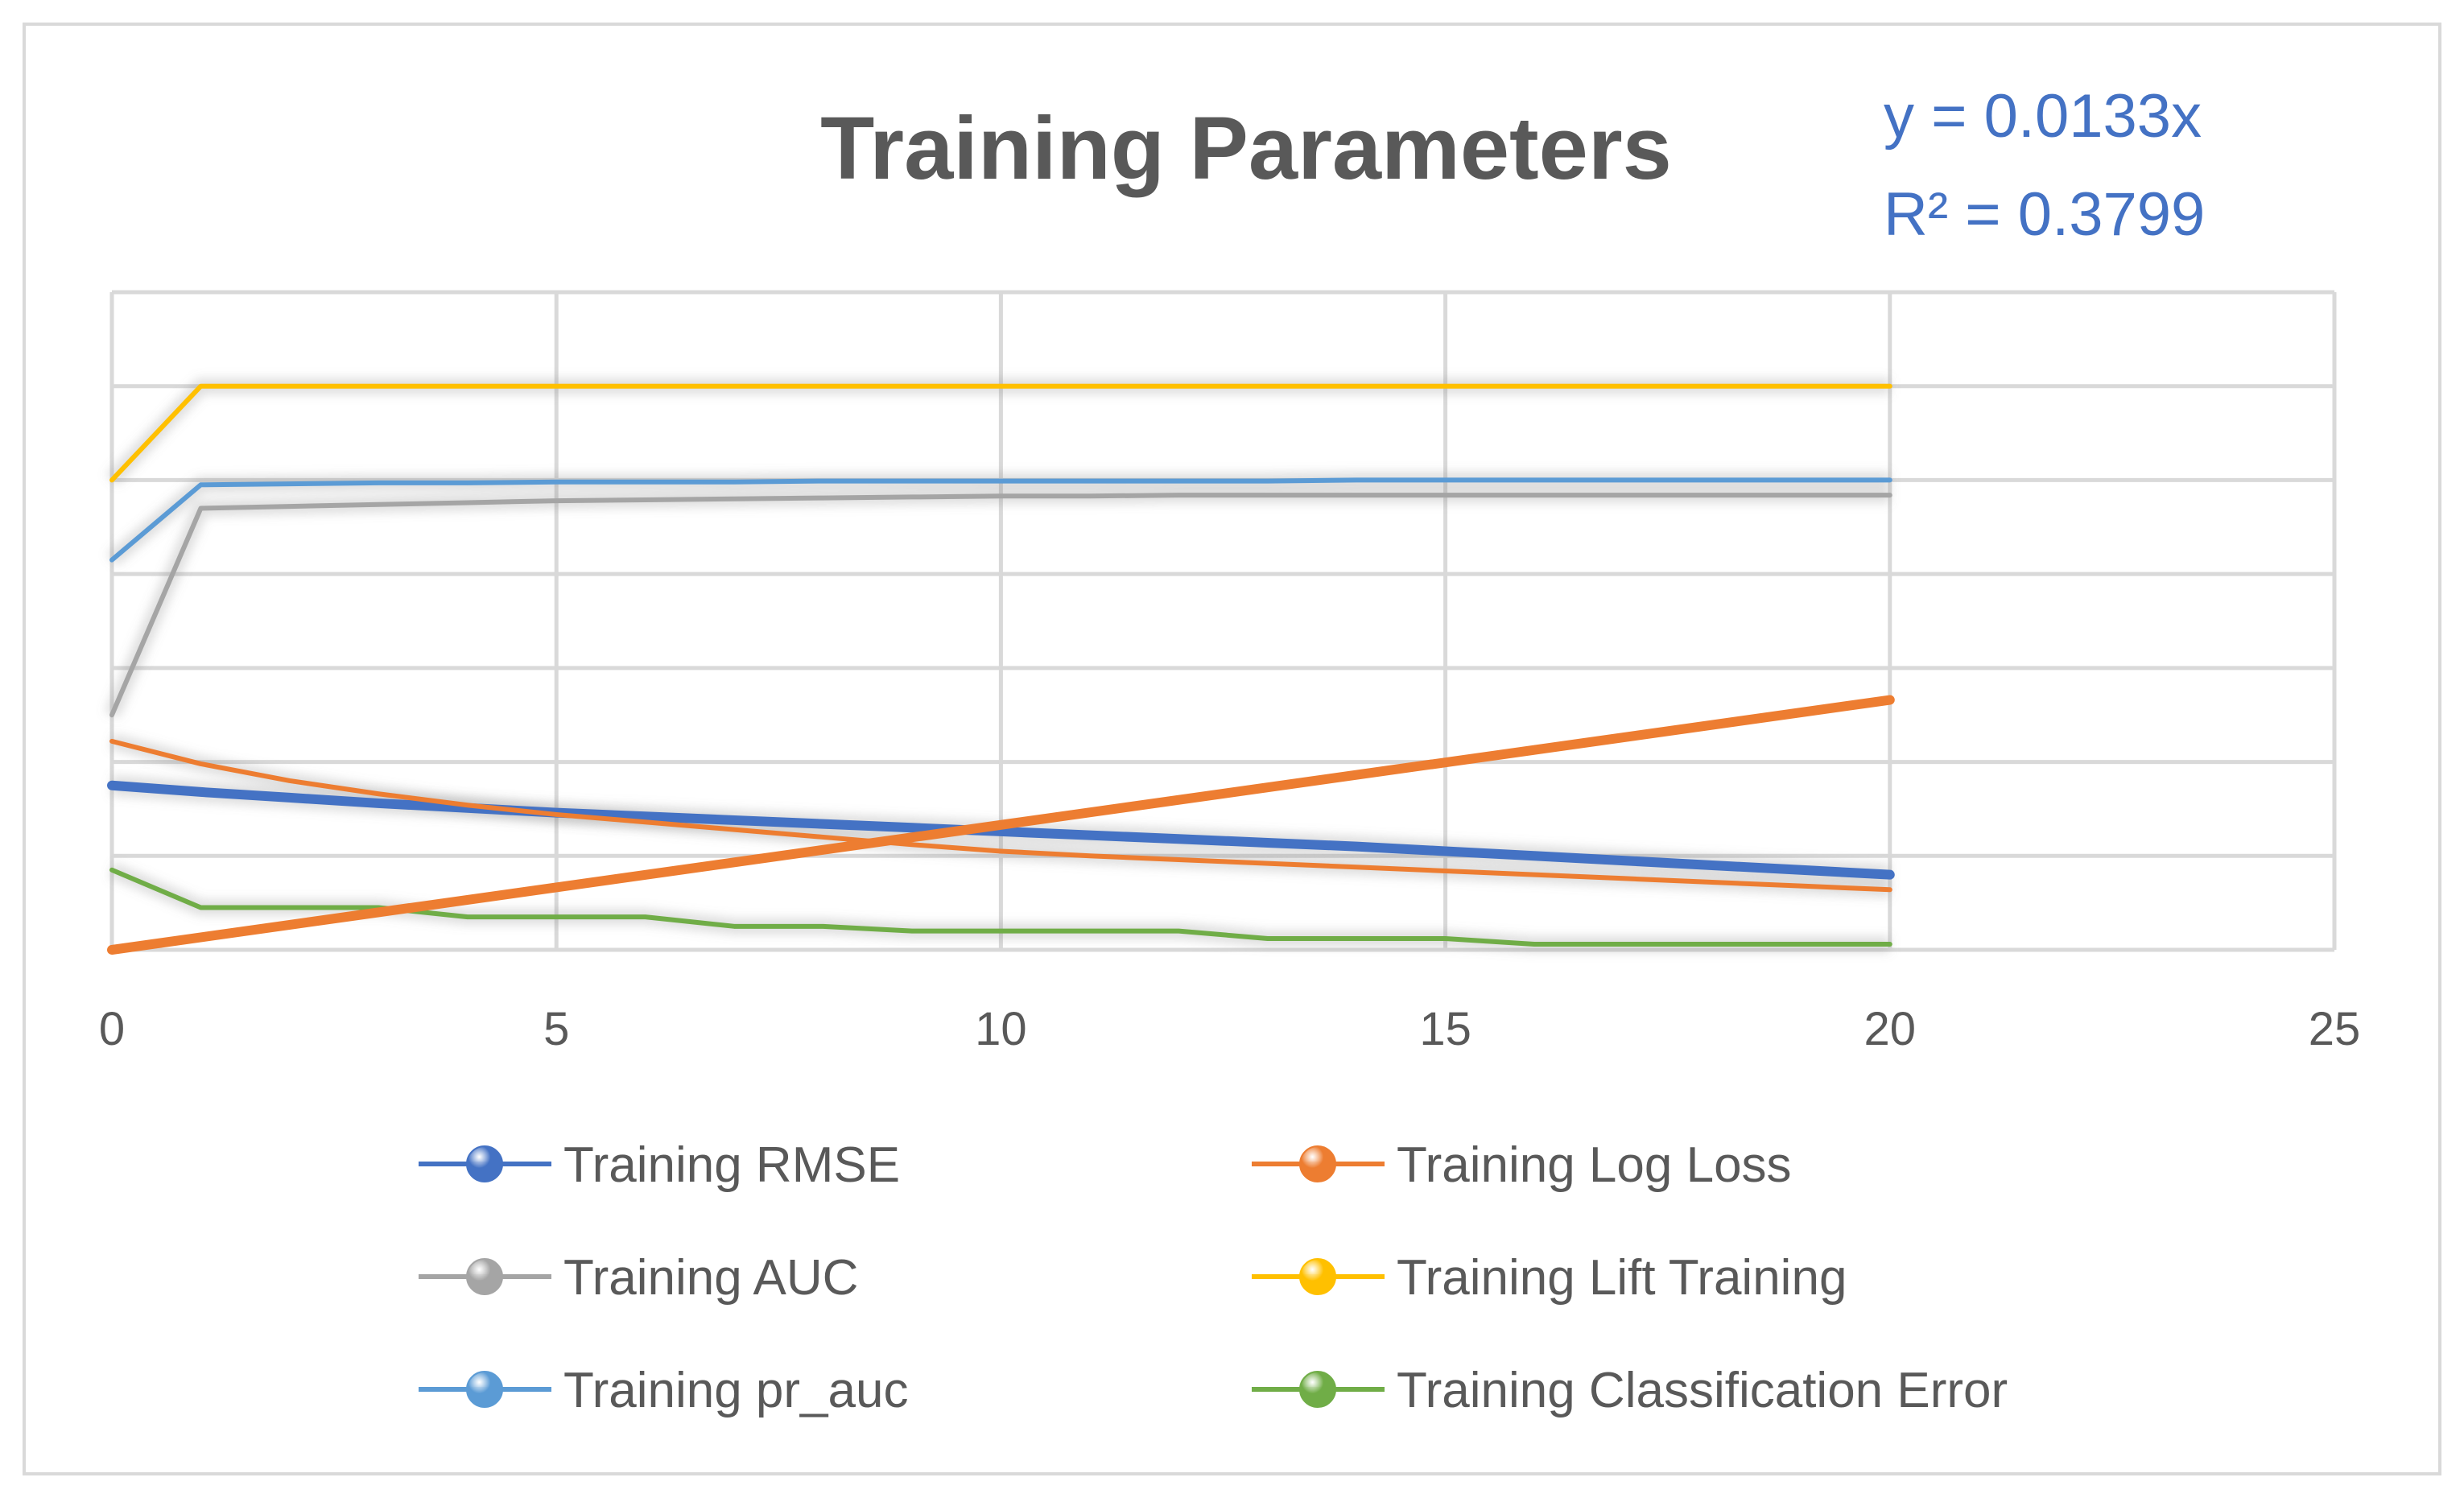 The width and height of the screenshot is (2464, 1498). I want to click on legend-label: Training AUC, so click(710, 1278).